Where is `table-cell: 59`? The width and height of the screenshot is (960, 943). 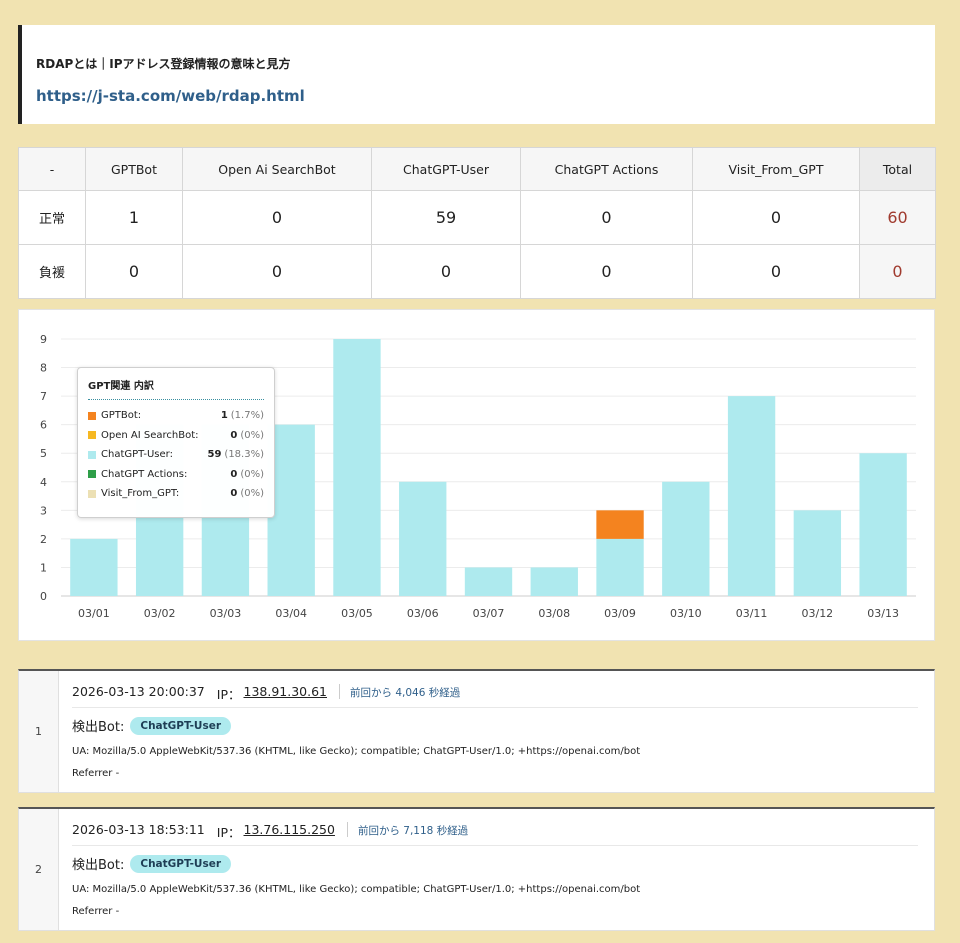
table-cell: 59 is located at coordinates (446, 217).